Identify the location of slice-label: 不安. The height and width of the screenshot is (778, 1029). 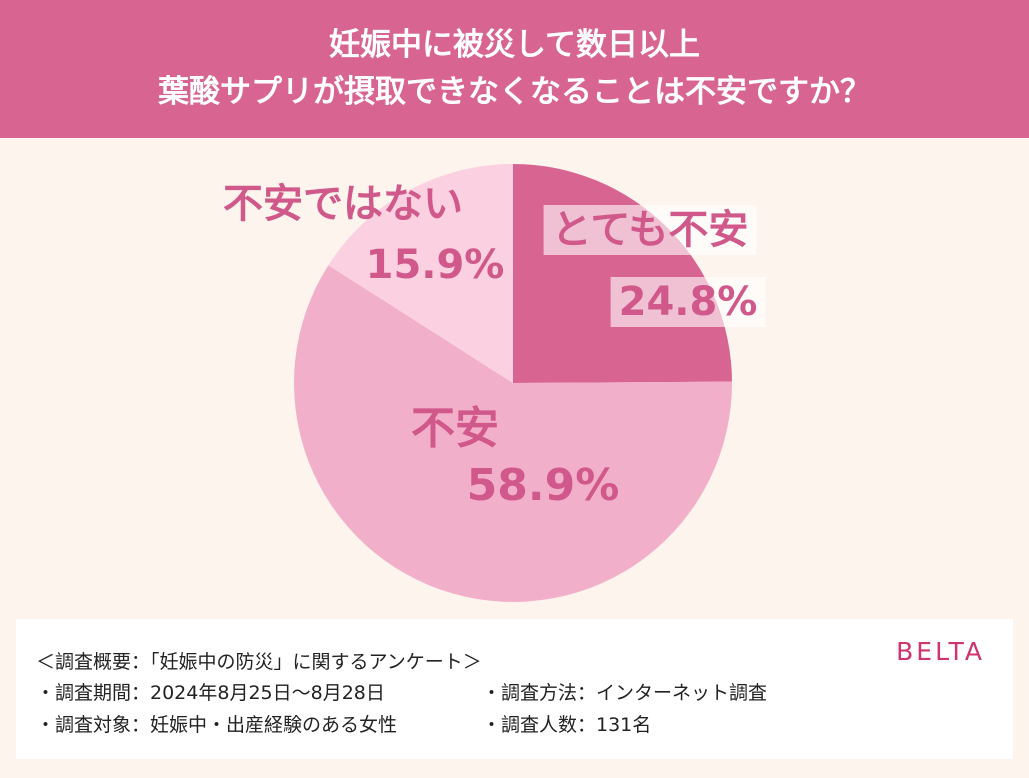
(455, 428).